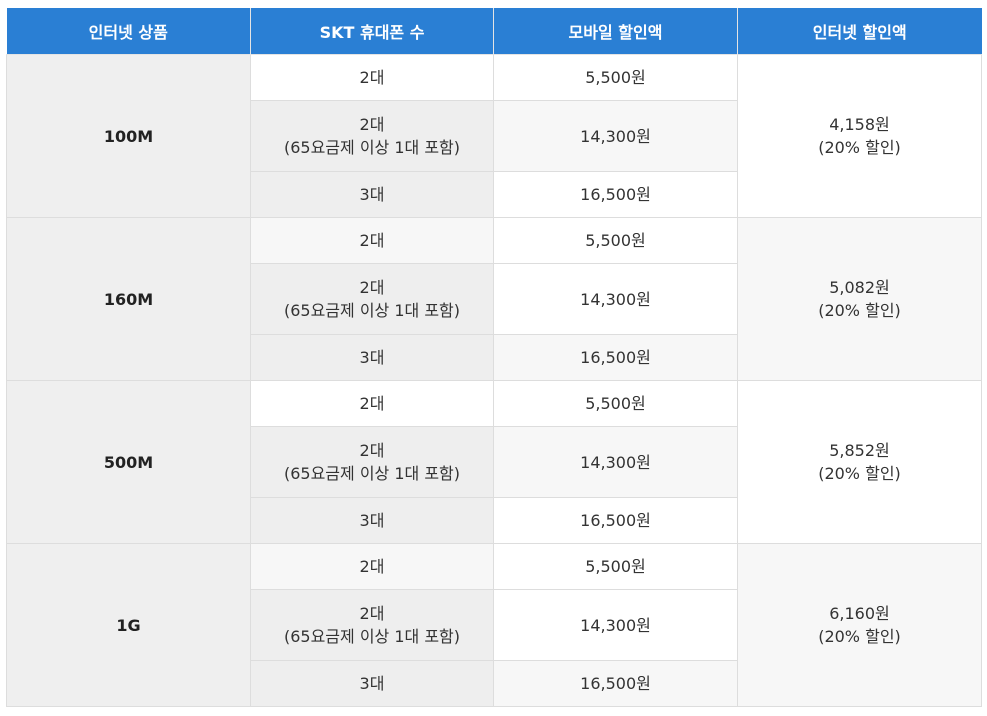 Image resolution: width=987 pixels, height=716 pixels. What do you see at coordinates (372, 31) in the screenshot?
I see `header-skt-phone-count: SKT 휴대폰 수` at bounding box center [372, 31].